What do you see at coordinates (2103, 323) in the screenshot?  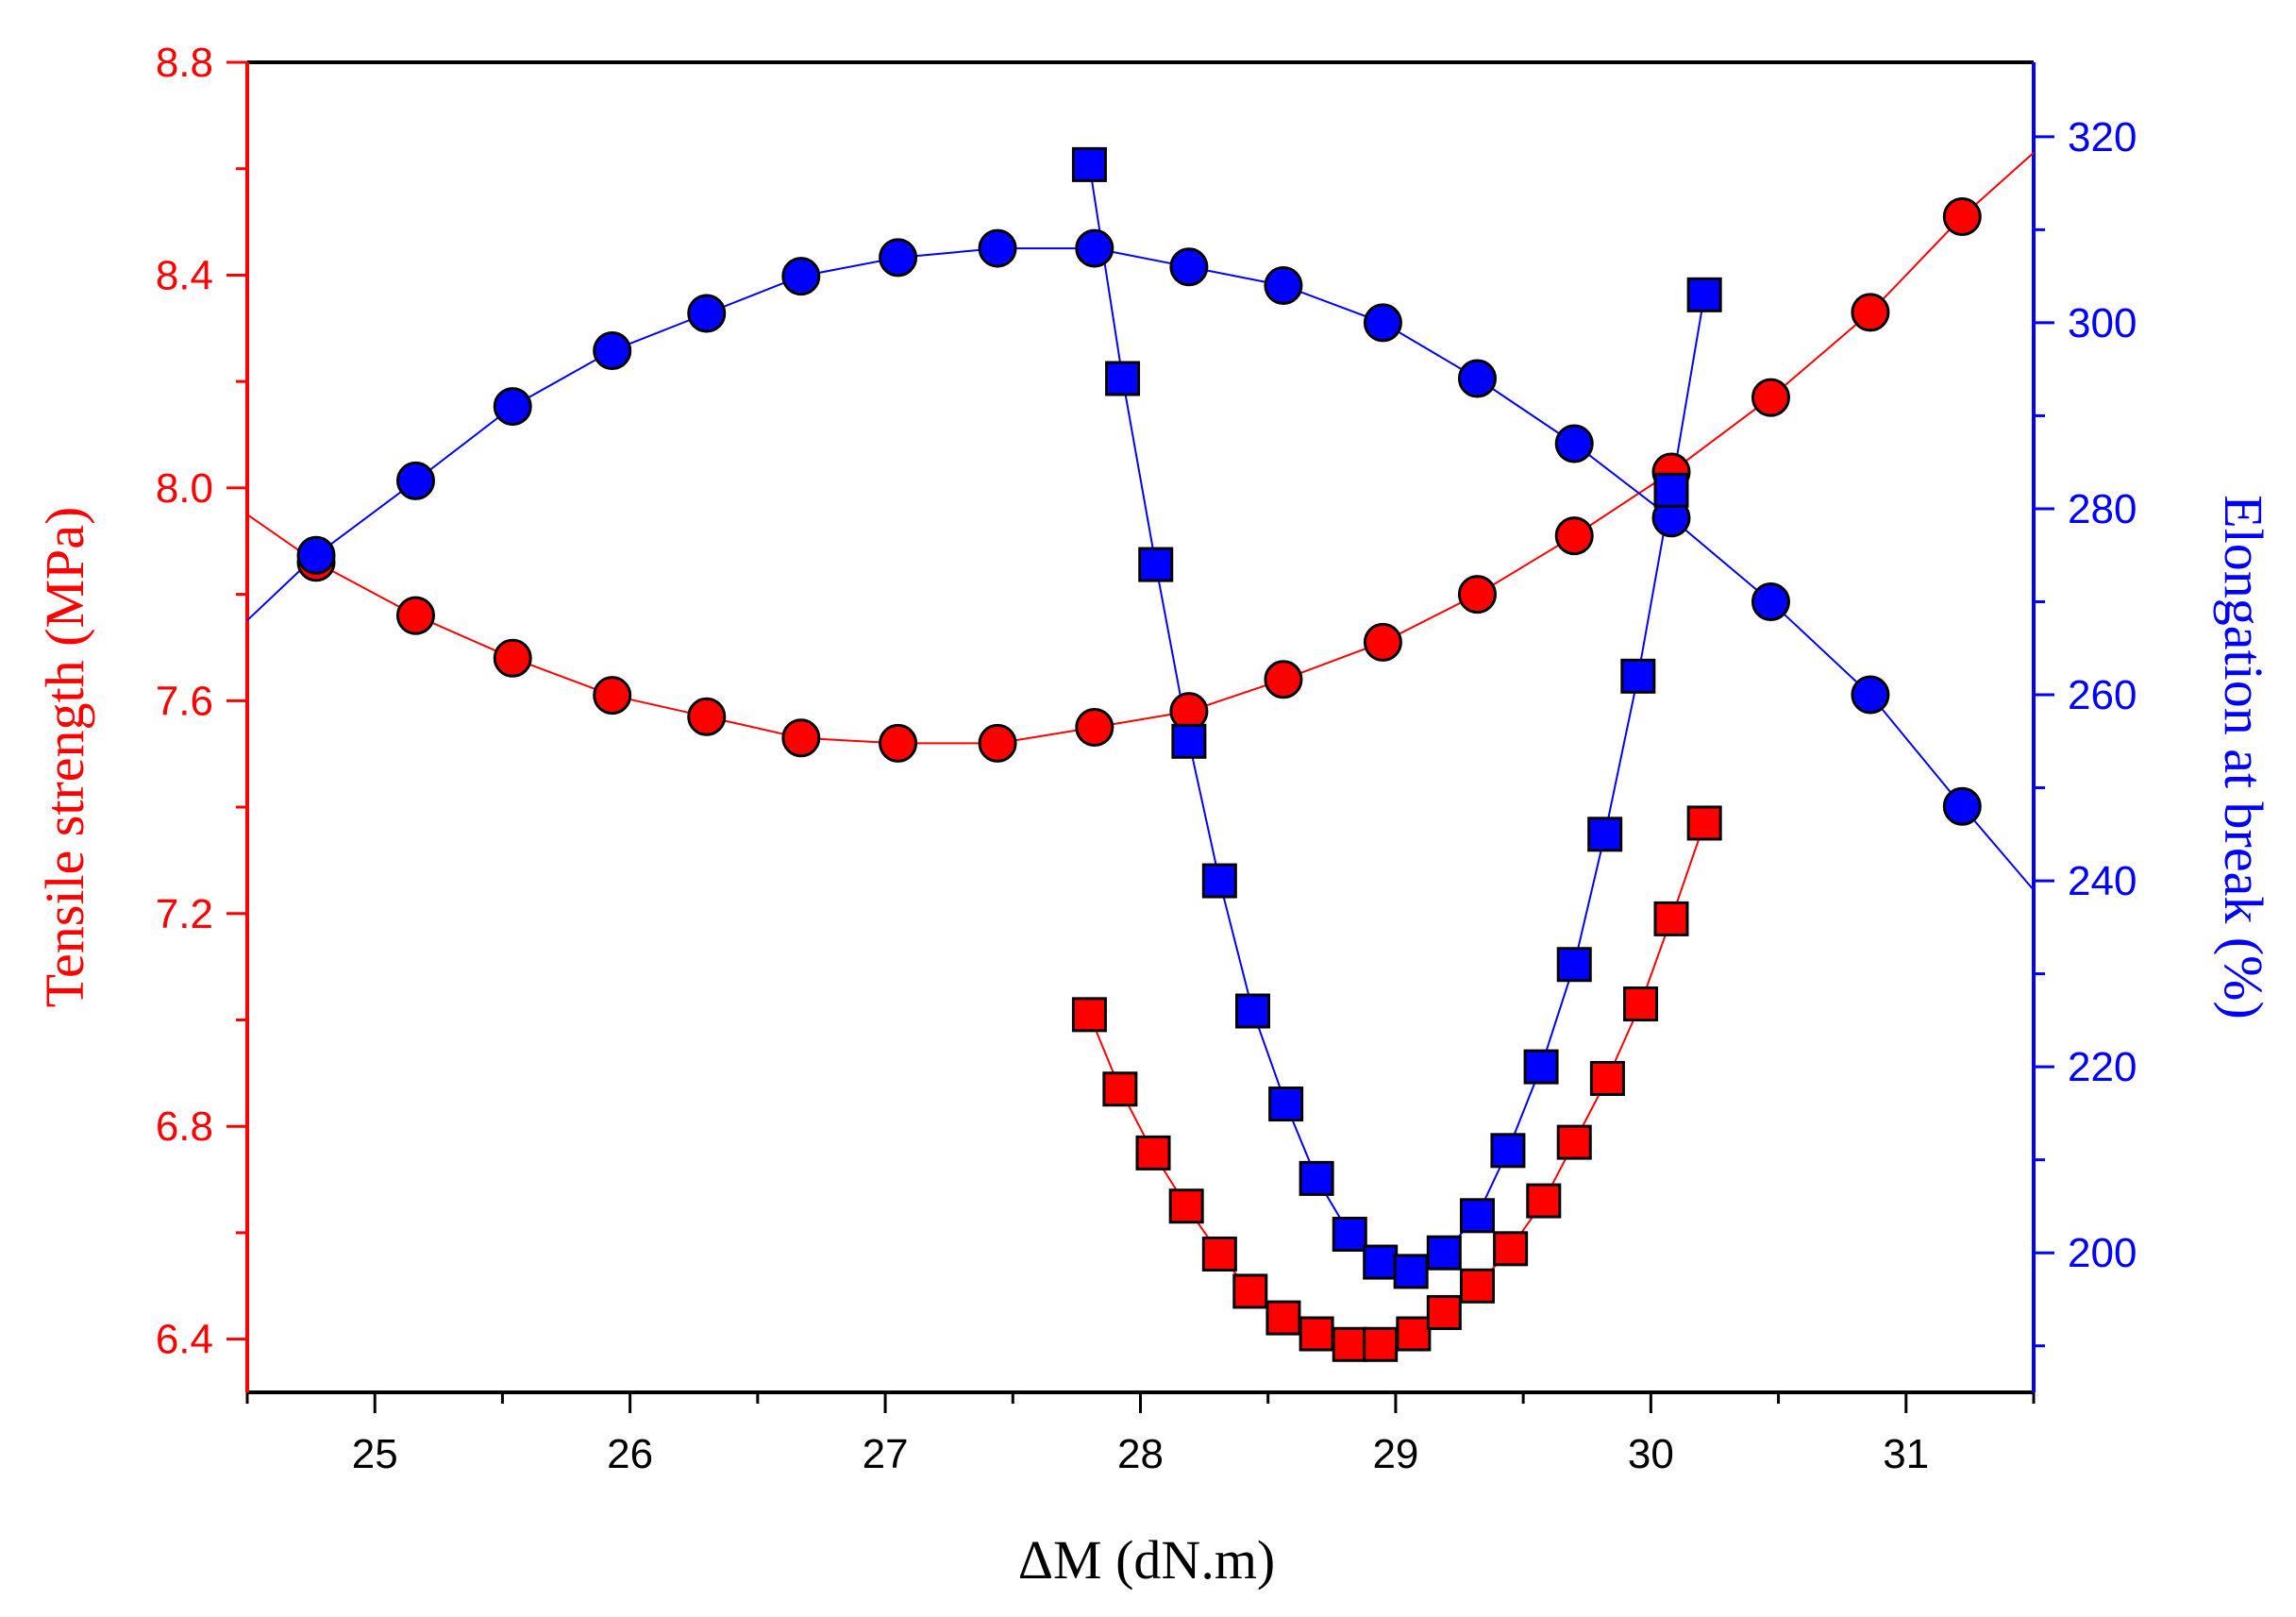 I see `y-right-tick-label: 300` at bounding box center [2103, 323].